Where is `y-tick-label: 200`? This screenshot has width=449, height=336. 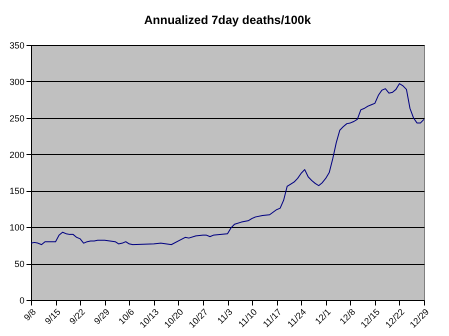
y-tick-label: 200 is located at coordinates (16, 155).